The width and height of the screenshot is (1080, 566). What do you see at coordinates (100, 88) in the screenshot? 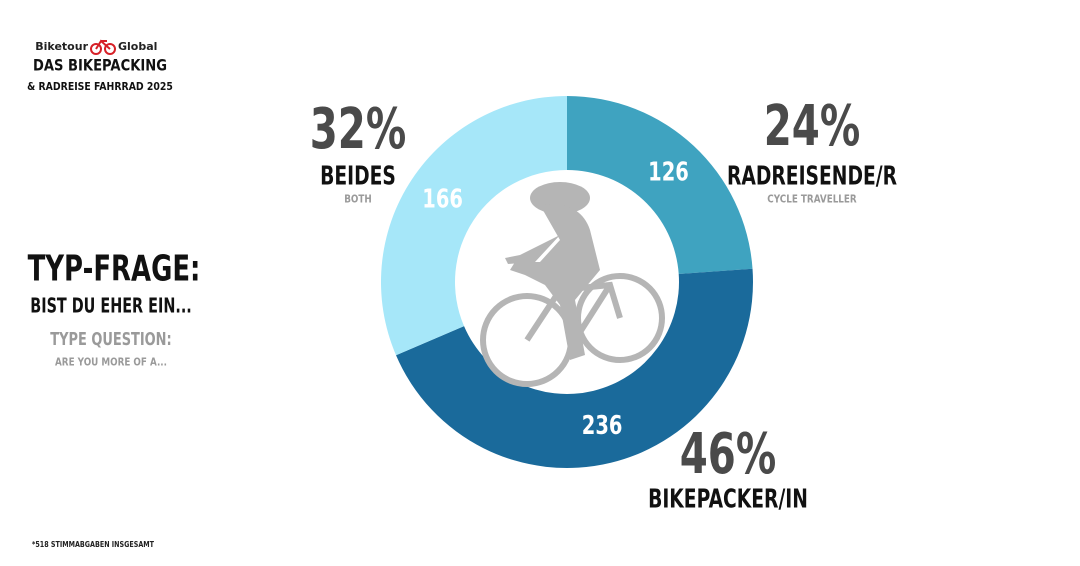
I see `brand-subtitle: & RADREISE FAHRRAD 2025` at bounding box center [100, 88].